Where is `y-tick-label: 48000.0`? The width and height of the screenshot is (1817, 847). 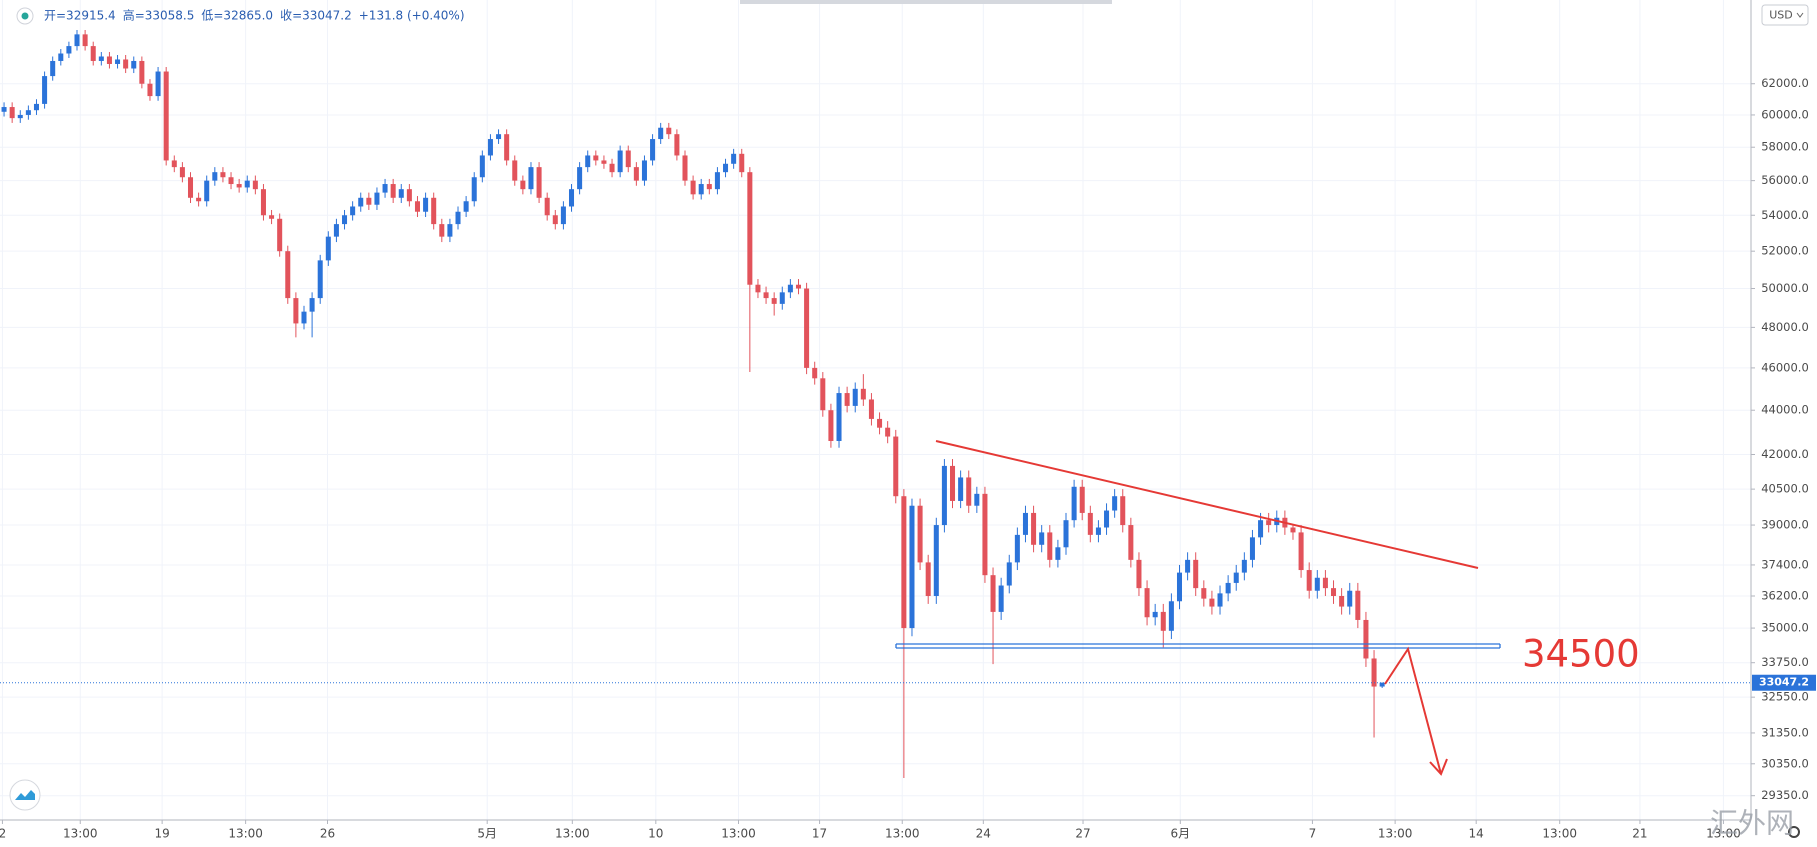
y-tick-label: 48000.0 is located at coordinates (1785, 327).